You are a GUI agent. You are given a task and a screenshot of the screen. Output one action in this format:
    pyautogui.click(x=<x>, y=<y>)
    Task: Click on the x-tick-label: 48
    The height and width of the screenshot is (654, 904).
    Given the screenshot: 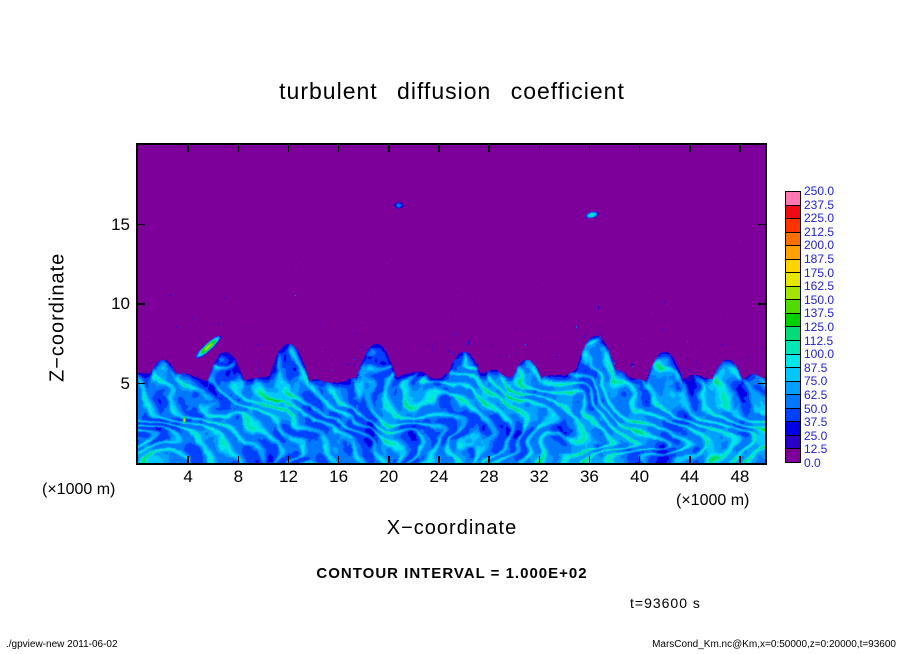 What is the action you would take?
    pyautogui.click(x=740, y=476)
    